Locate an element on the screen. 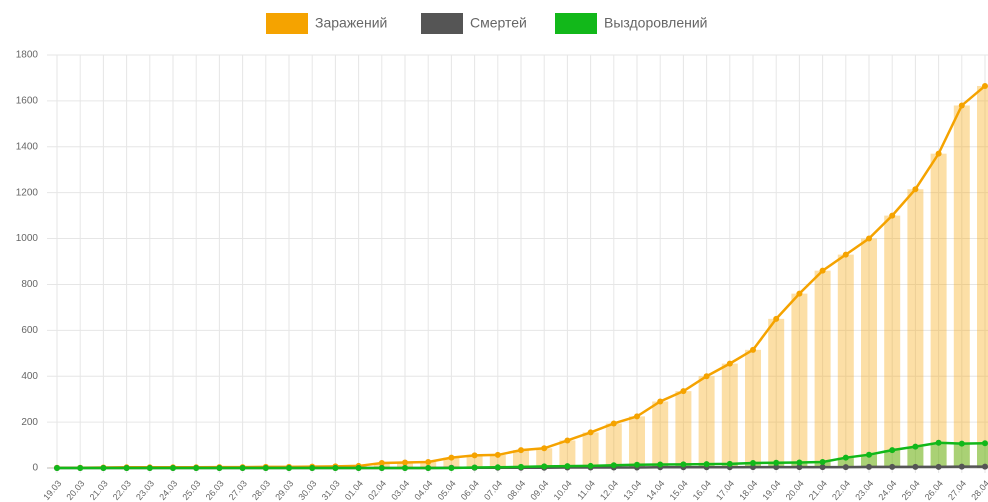 This screenshot has height=502, width=988. x-tick-label: 26.04 is located at coordinates (934, 490).